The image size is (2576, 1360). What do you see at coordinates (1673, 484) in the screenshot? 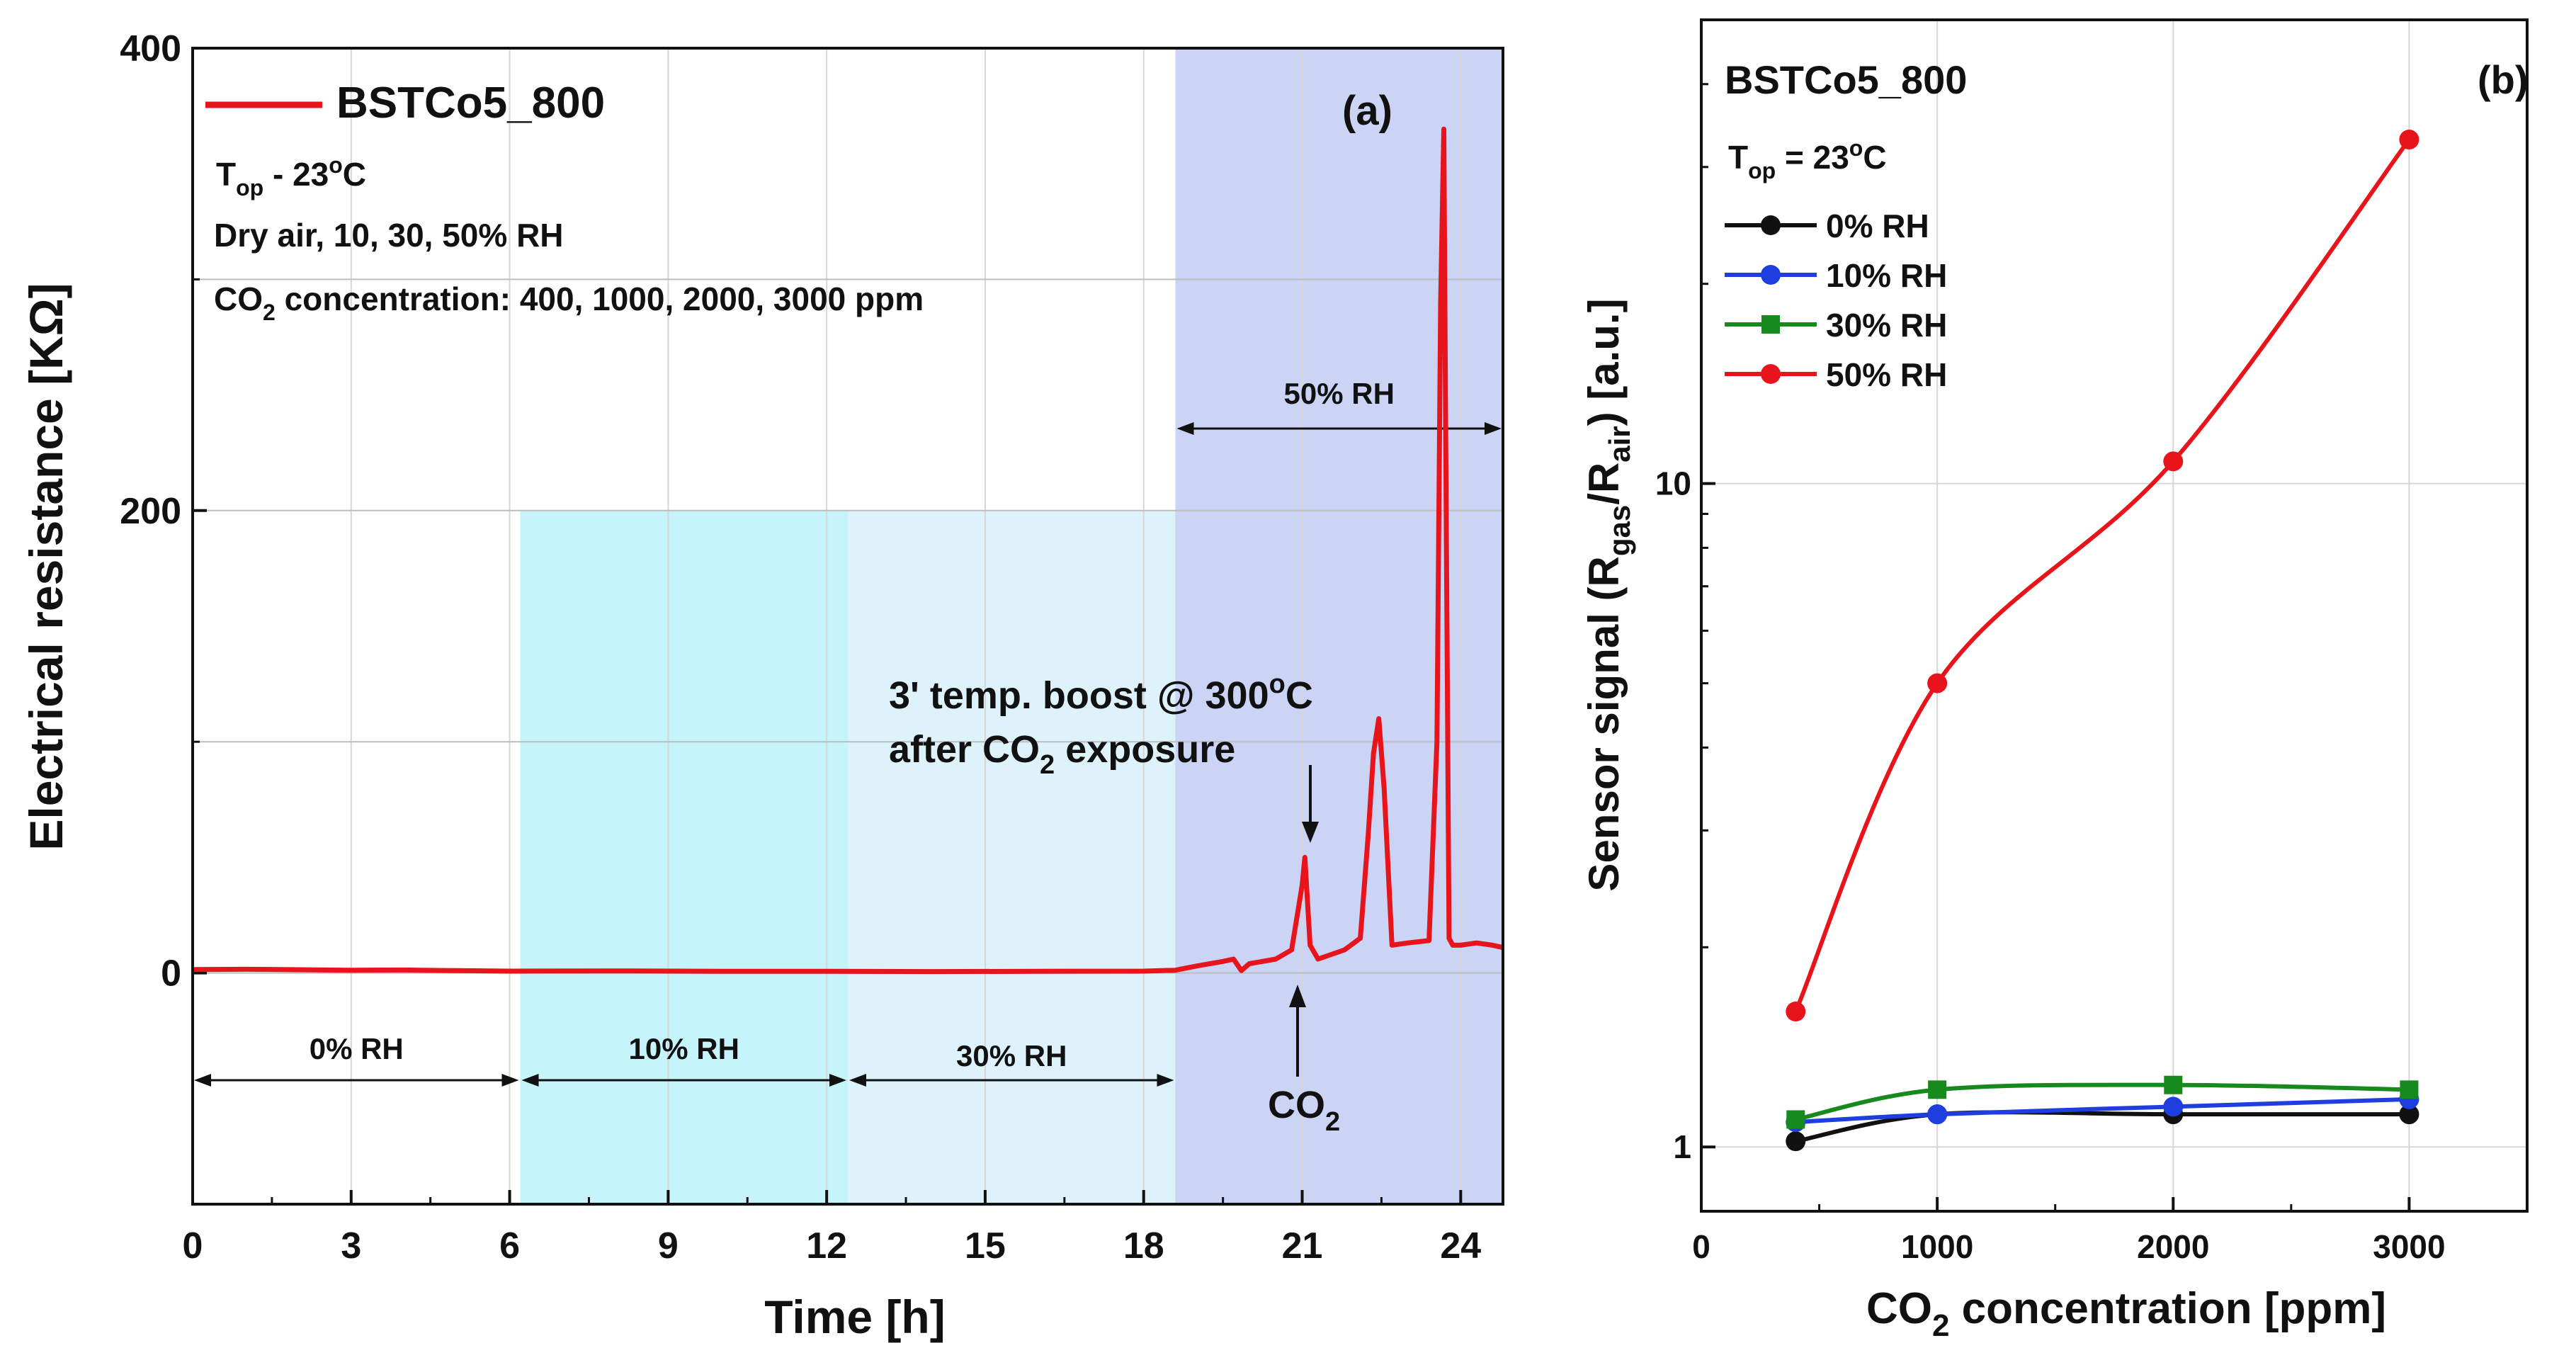
I see `y-tick-label: 10` at bounding box center [1673, 484].